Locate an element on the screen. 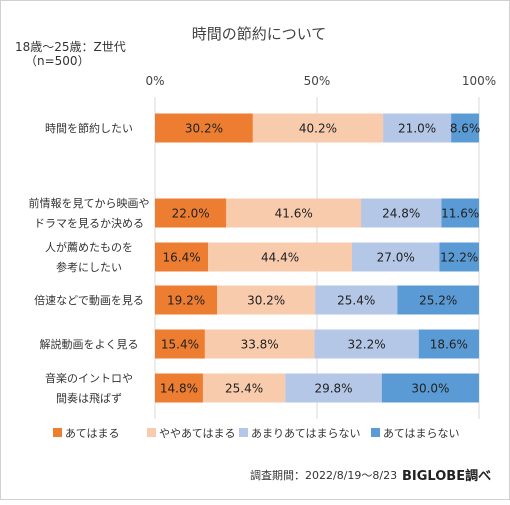 Image resolution: width=510 pixels, height=505 pixels. data-label: 25.2% is located at coordinates (438, 301).